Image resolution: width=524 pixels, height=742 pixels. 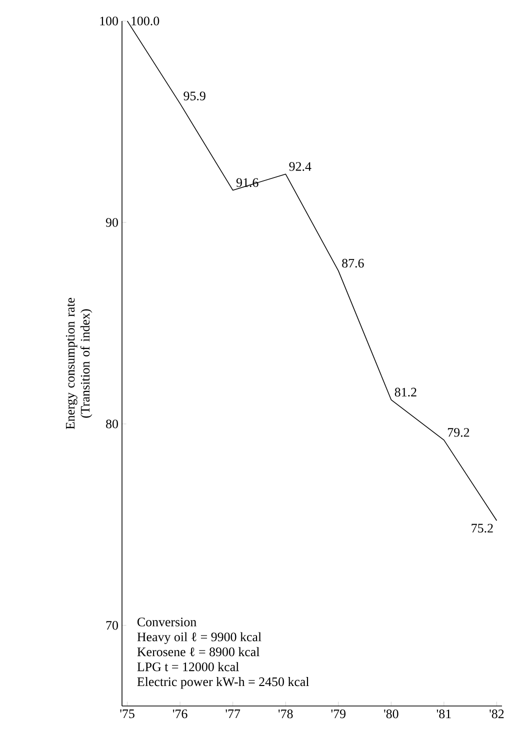 I want to click on y-tick-label: 70, so click(x=112, y=625).